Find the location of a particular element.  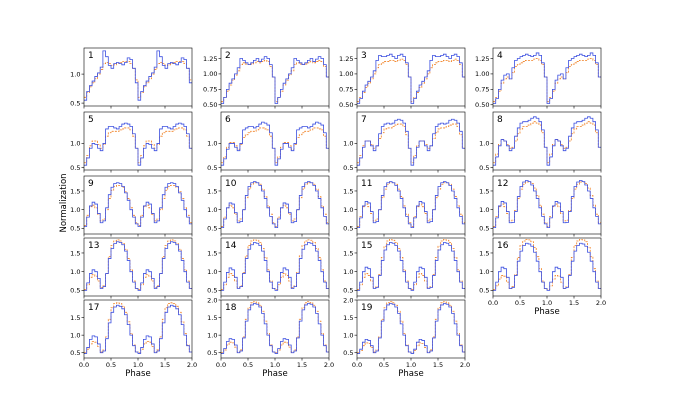

panel-12-number: 12 is located at coordinates (502, 184).